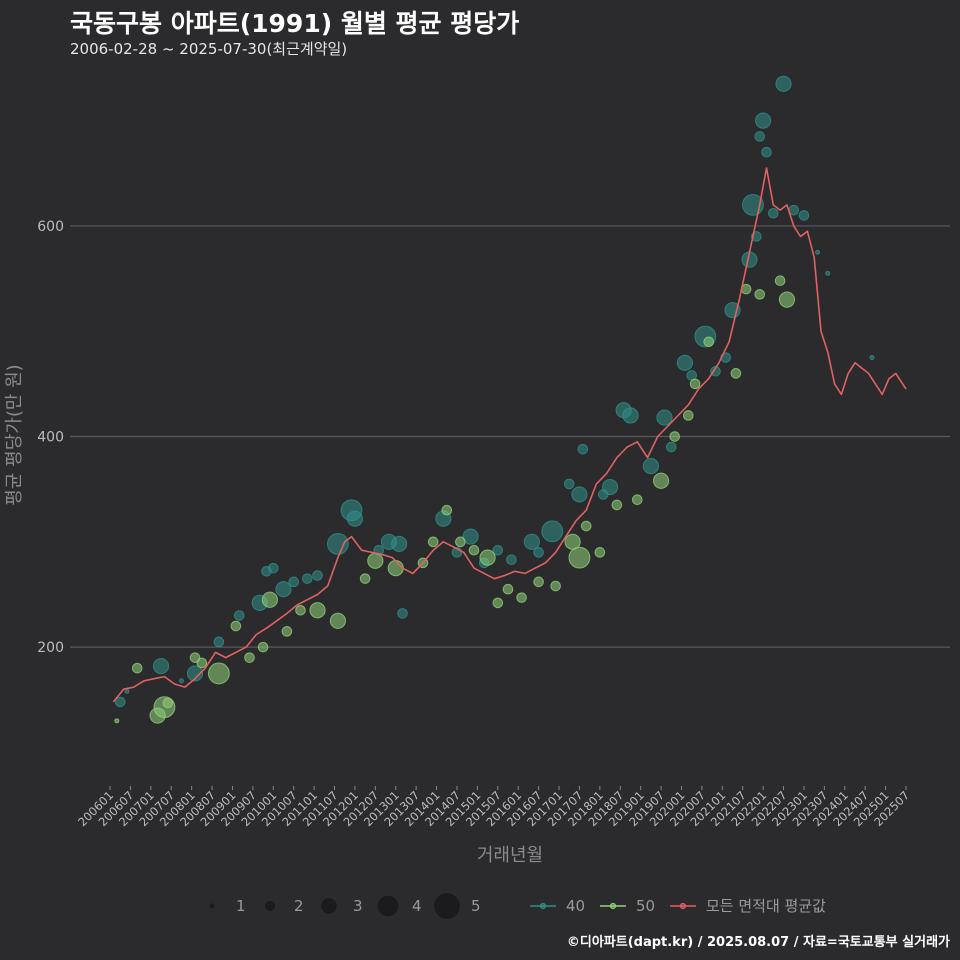  Describe the element at coordinates (417, 906) in the screenshot. I see `legend-size-label: 4` at that location.